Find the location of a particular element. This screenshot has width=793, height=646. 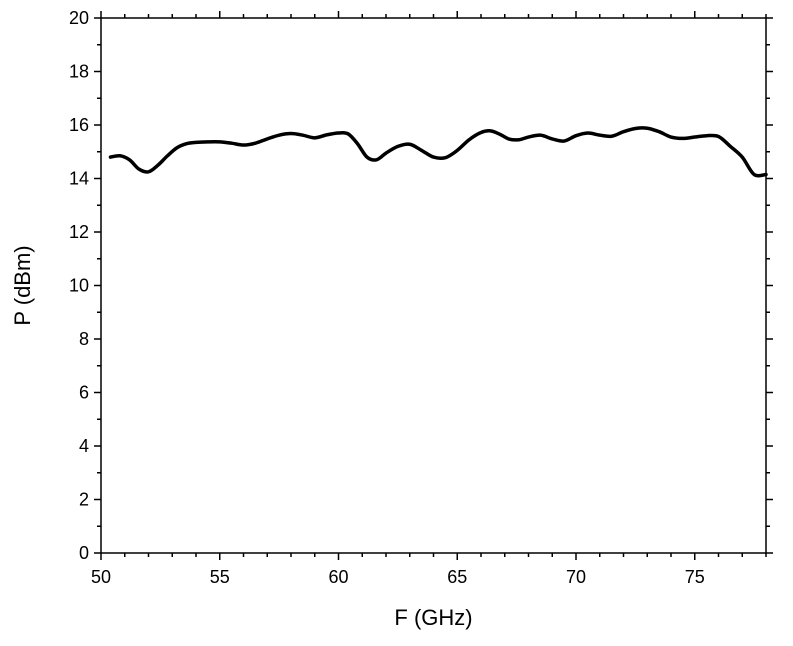

y-tick-label: 18 is located at coordinates (79, 72).